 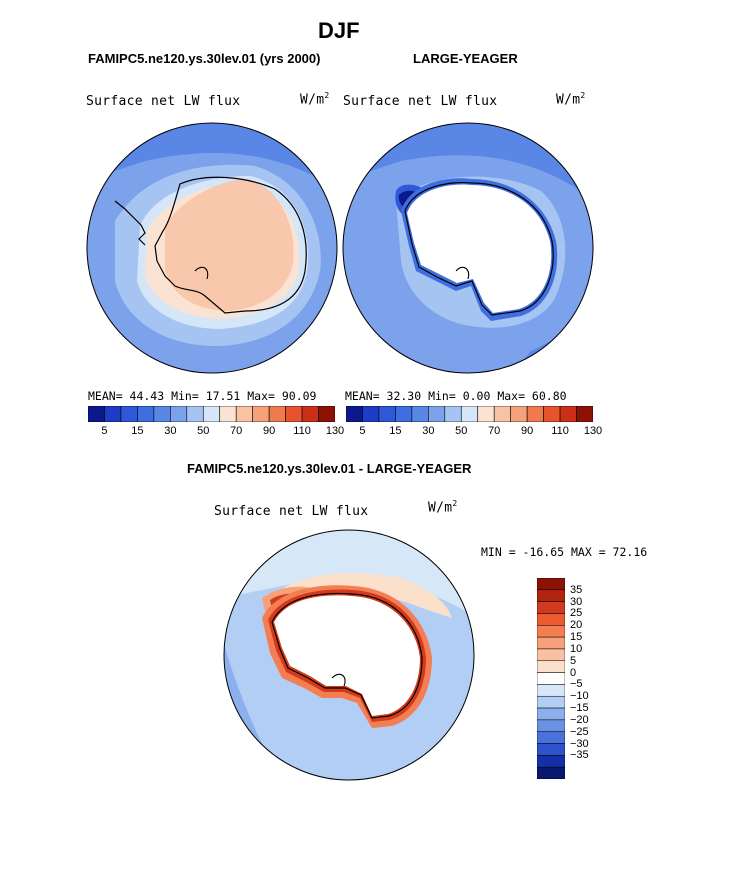 What do you see at coordinates (465, 58) in the screenshot?
I see `right-panel-case: LARGE-YEAGER` at bounding box center [465, 58].